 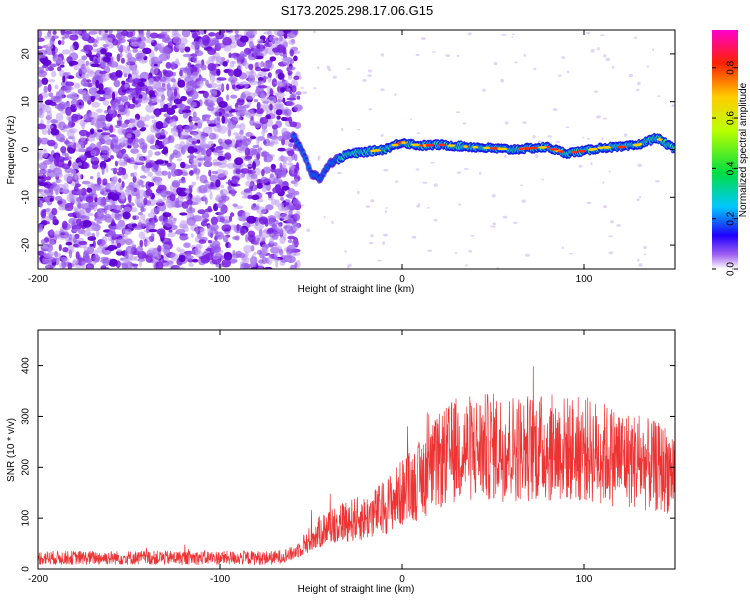 I want to click on y-tick-label: 20, so click(x=26, y=54).